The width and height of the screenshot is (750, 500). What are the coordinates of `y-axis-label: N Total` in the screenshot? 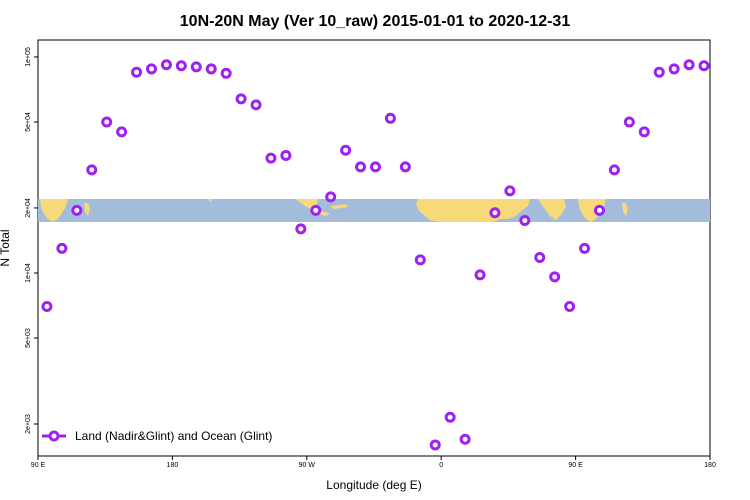 It's located at (6, 247).